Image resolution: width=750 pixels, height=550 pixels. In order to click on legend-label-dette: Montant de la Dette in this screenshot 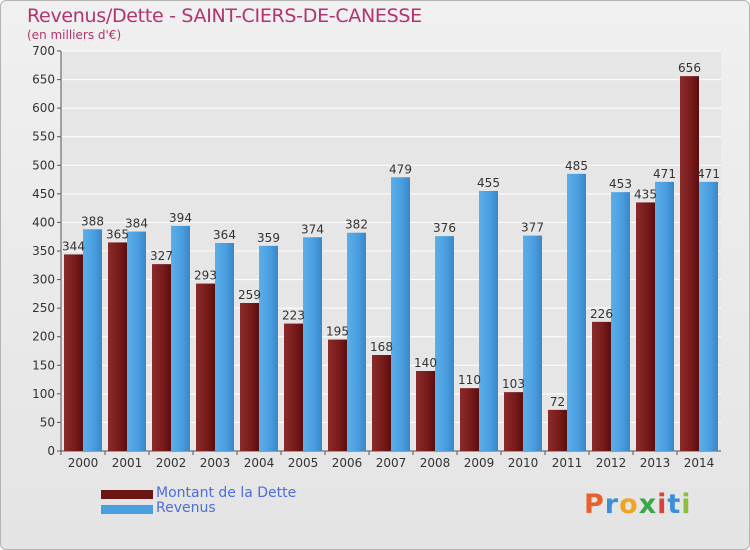, I will do `click(226, 493)`.